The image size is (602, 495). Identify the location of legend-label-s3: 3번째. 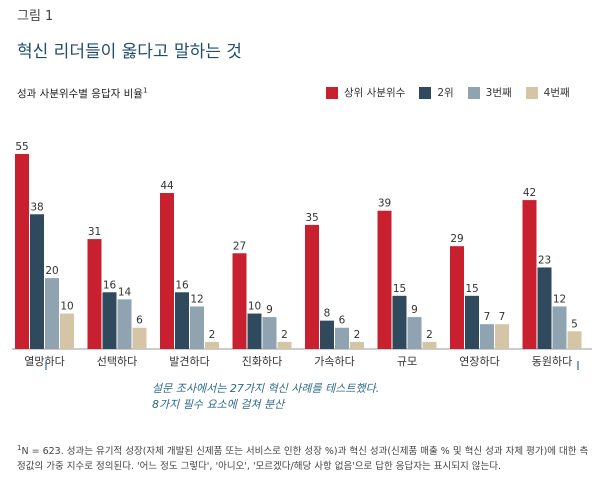
(498, 93).